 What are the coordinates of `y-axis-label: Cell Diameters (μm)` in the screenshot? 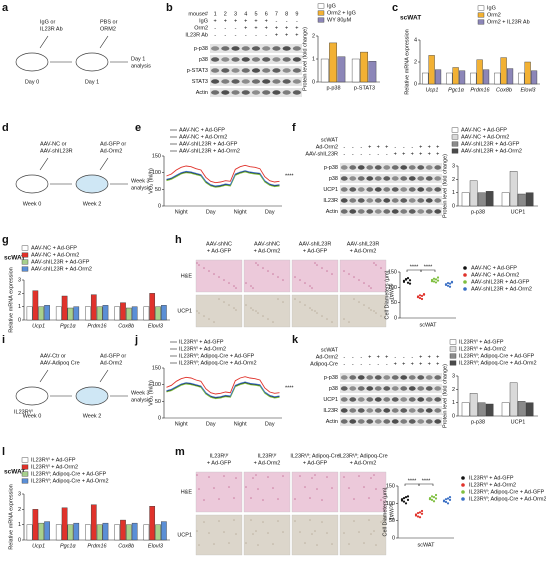 It's located at (385, 511).